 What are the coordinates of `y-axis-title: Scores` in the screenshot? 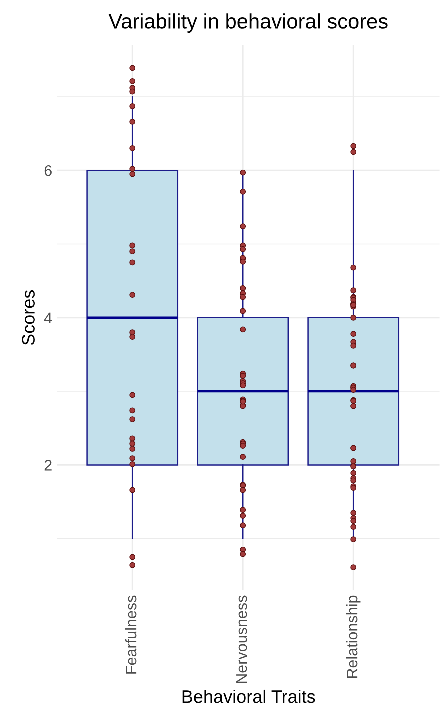 It's located at (28, 318).